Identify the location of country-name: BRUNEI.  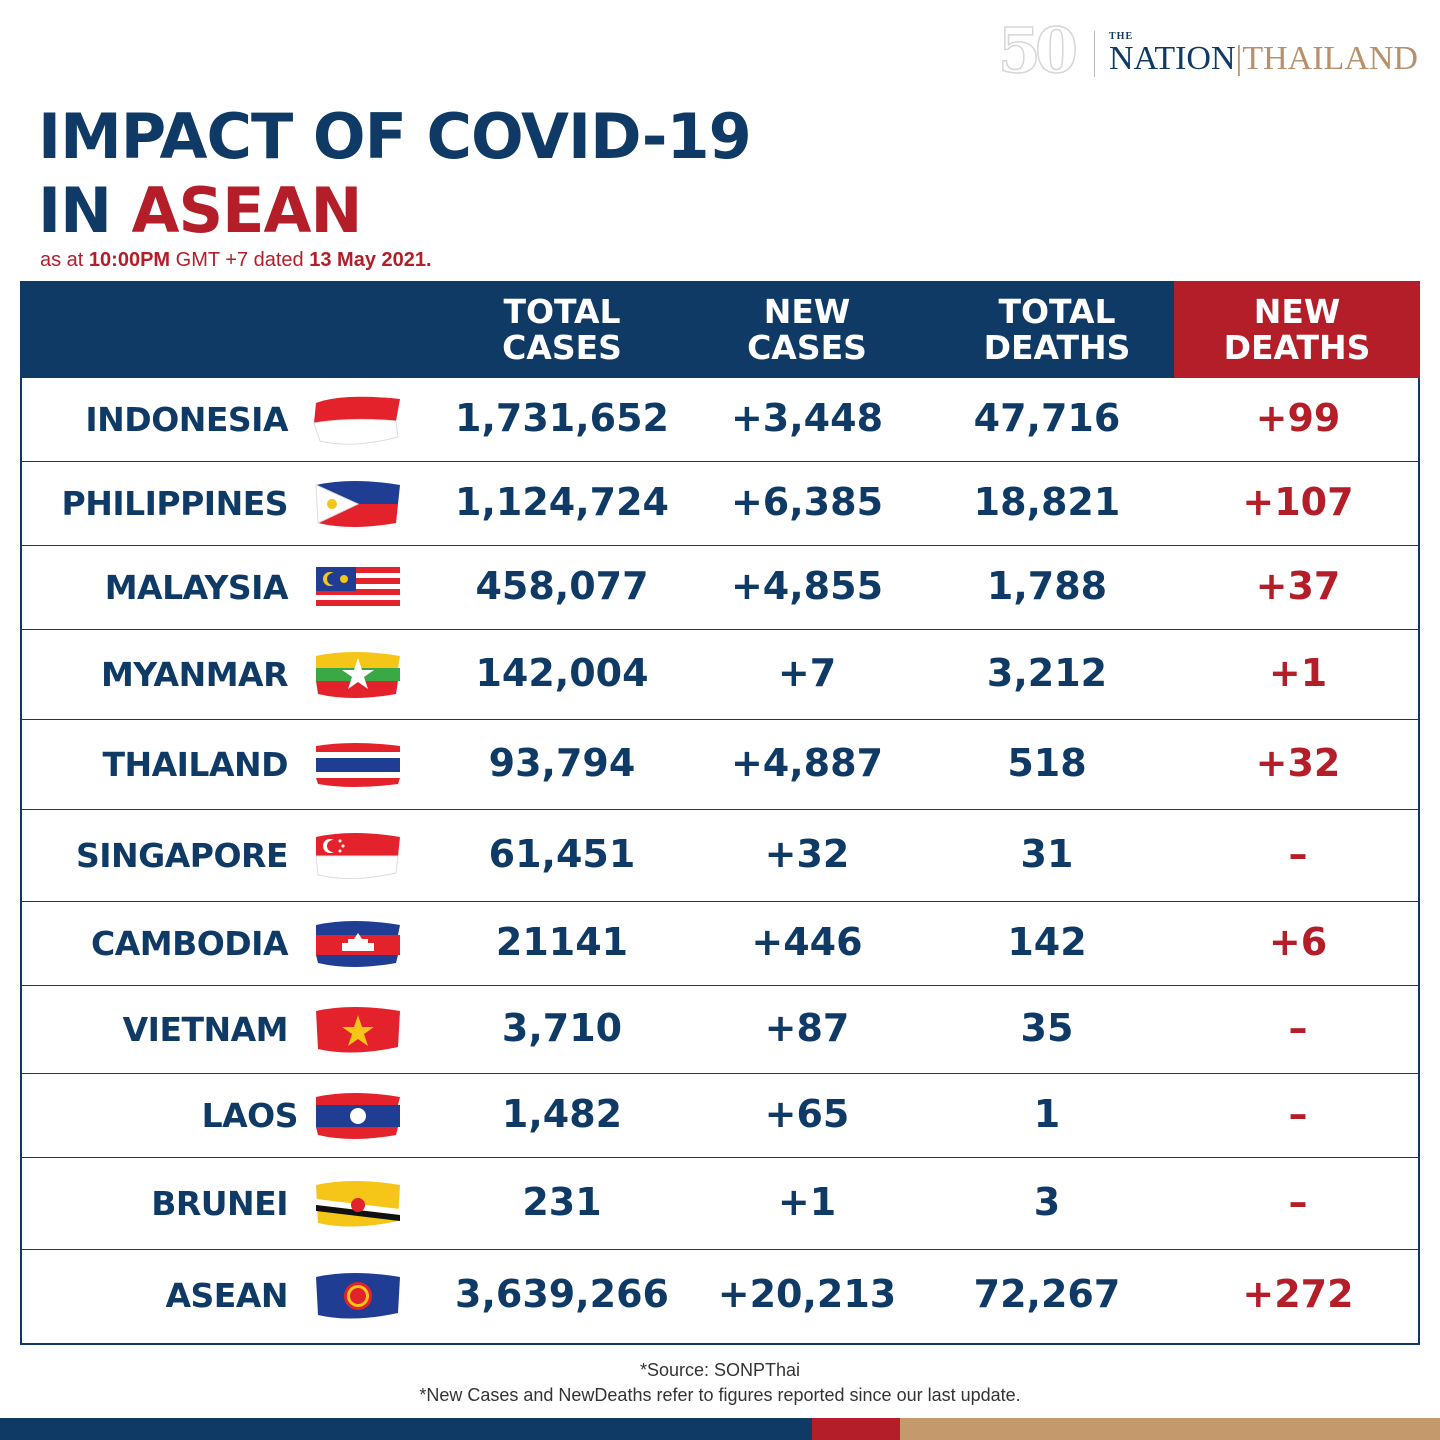
(219, 1203).